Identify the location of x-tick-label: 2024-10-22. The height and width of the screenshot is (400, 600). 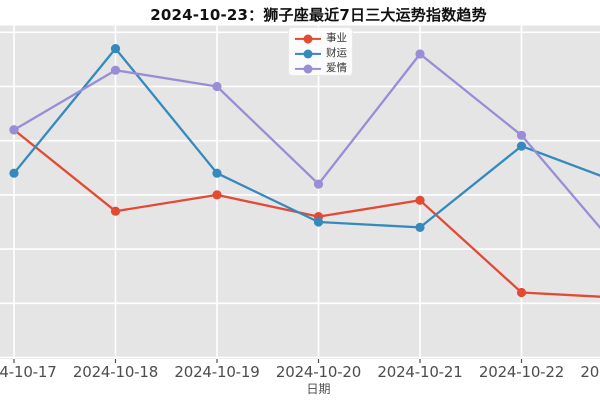
(521, 372).